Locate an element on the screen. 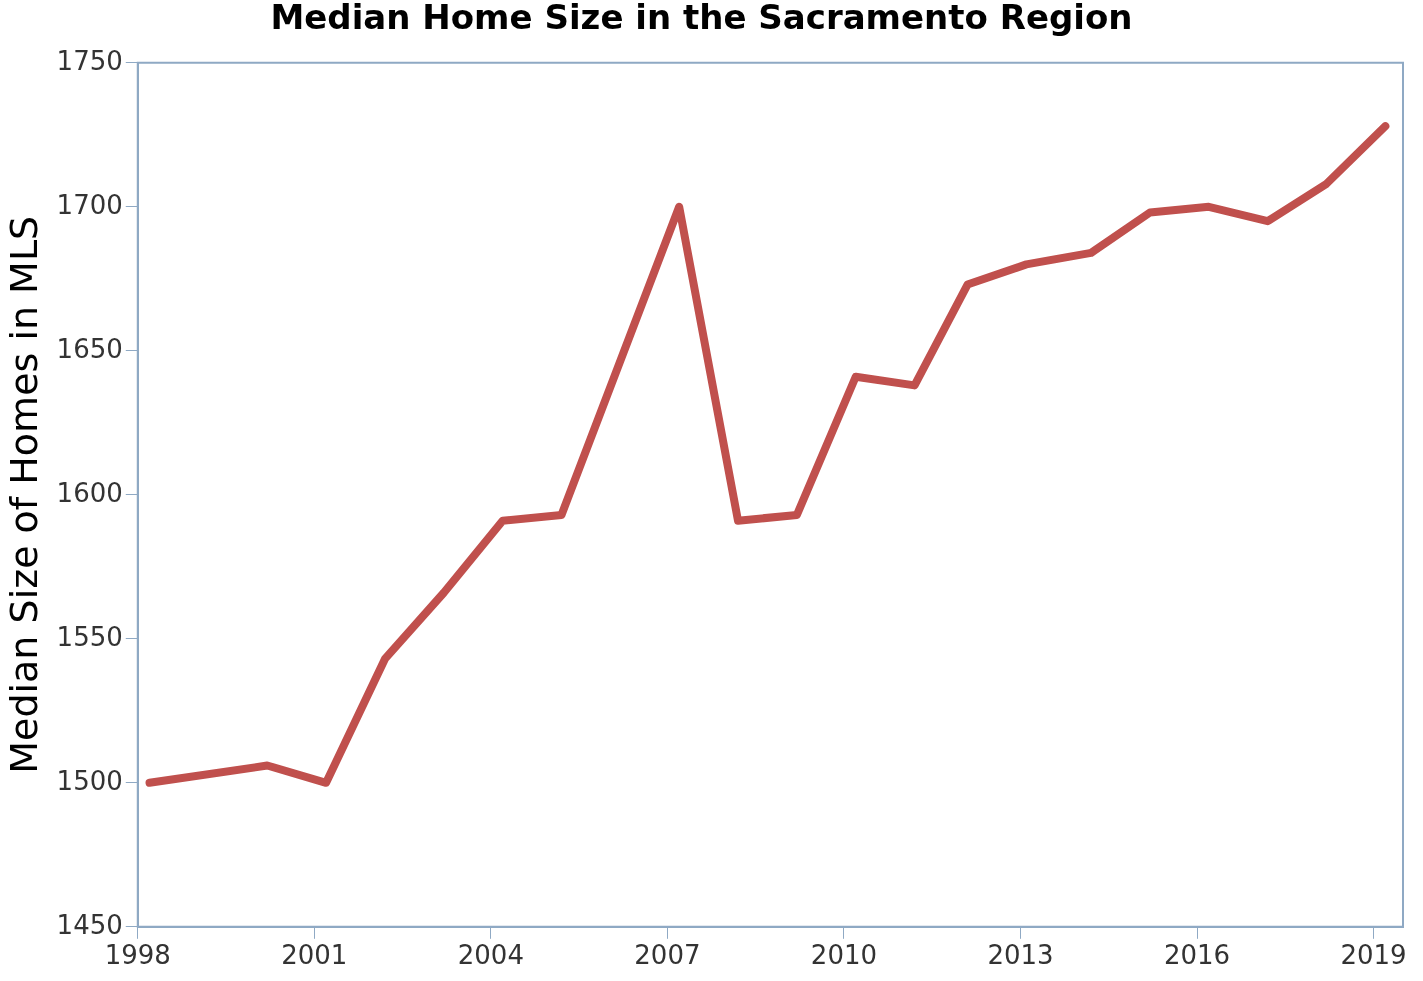 The image size is (1423, 981). x-tick-label: 2019 is located at coordinates (1373, 955).